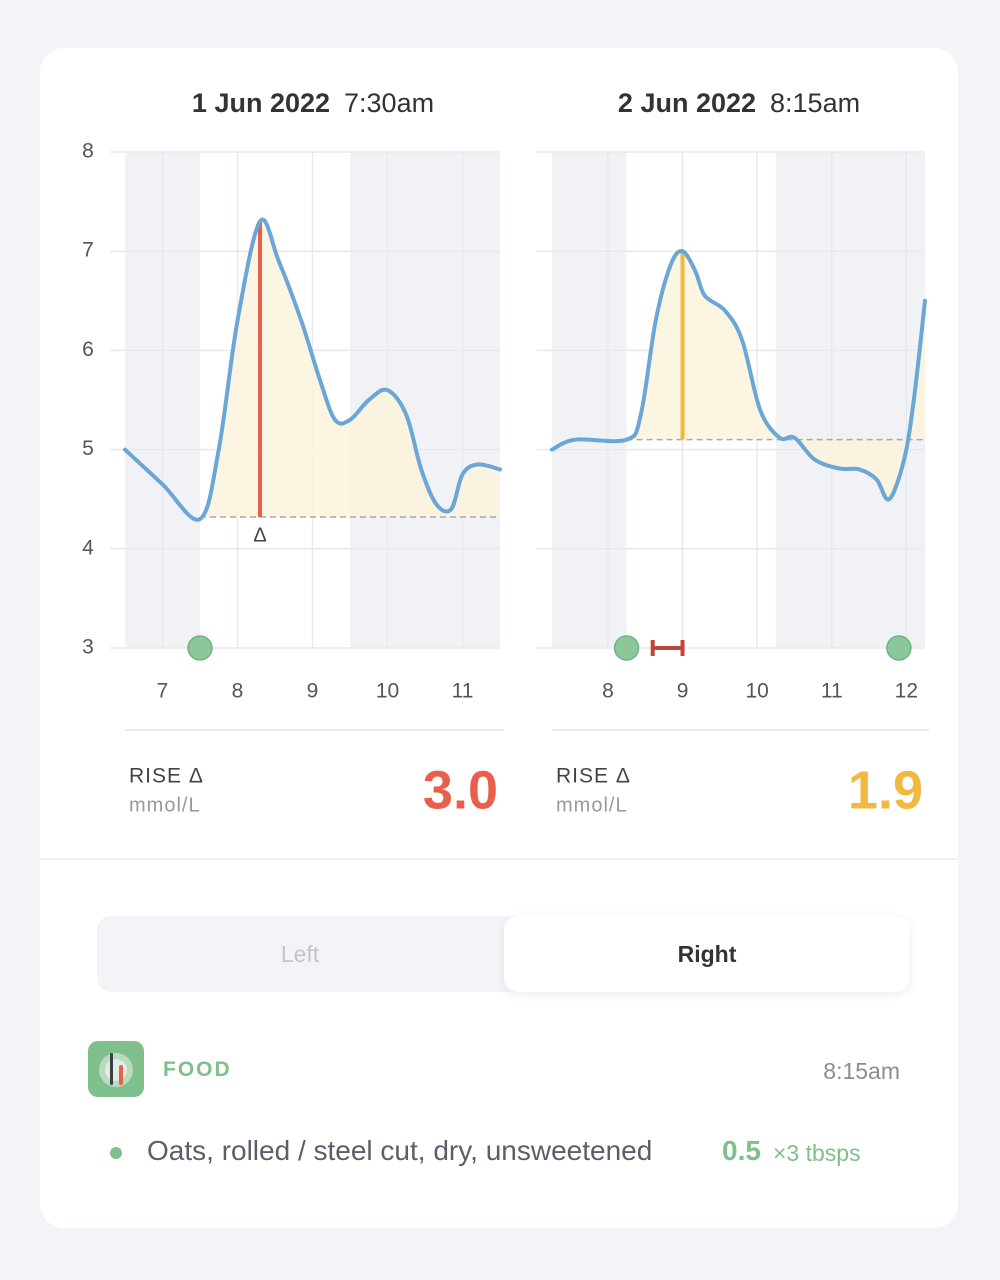  I want to click on x-tick-label: 7, so click(163, 691).